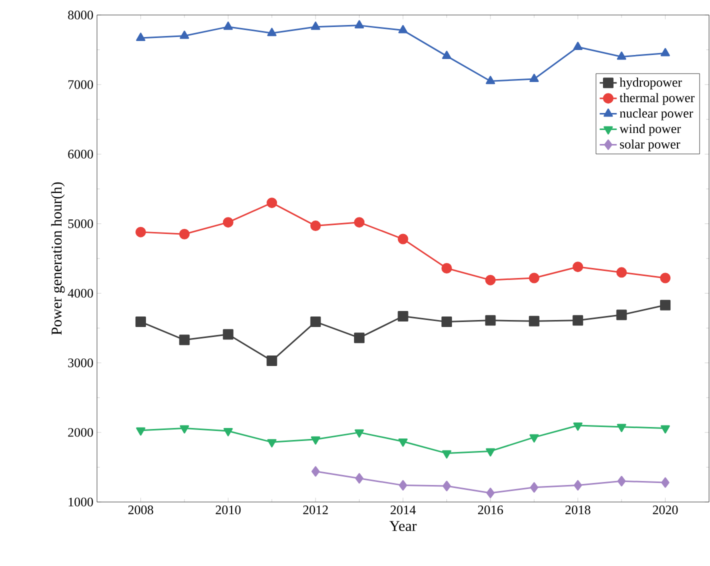 The width and height of the screenshot is (710, 566). I want to click on y-tick-label: 1000, so click(80, 502).